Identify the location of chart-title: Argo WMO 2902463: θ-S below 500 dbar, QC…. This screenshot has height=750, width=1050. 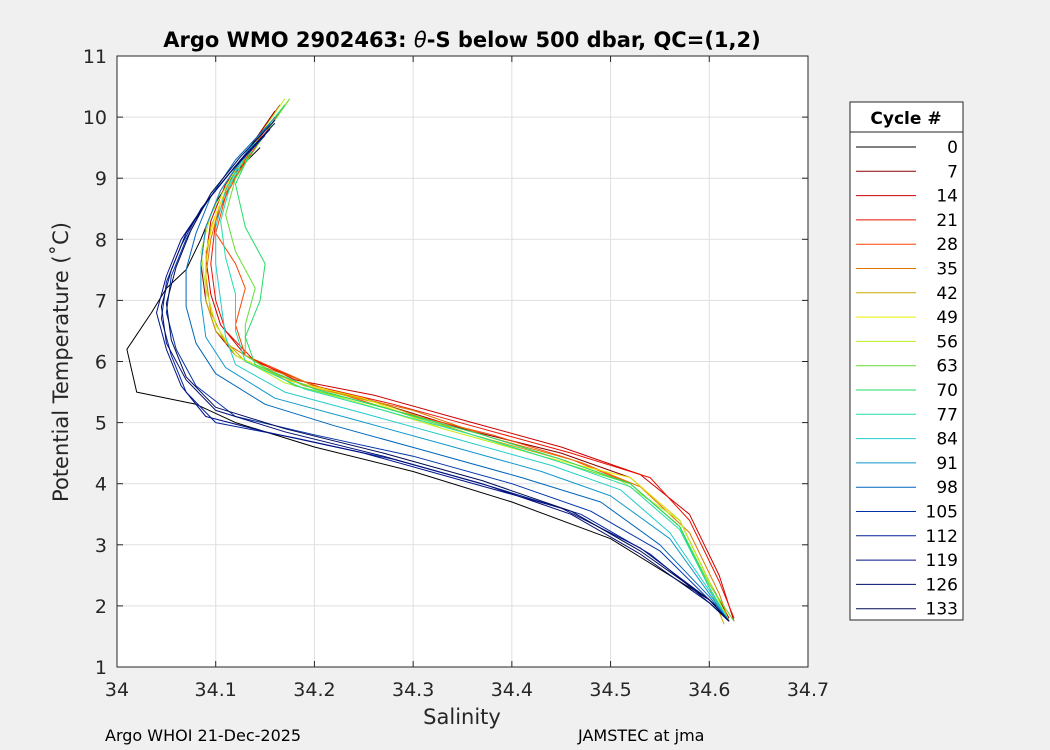
(461, 40).